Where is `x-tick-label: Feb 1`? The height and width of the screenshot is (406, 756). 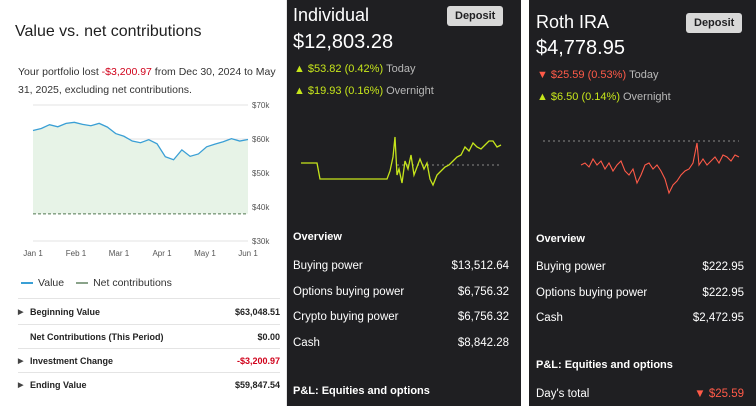
x-tick-label: Feb 1 is located at coordinates (76, 253).